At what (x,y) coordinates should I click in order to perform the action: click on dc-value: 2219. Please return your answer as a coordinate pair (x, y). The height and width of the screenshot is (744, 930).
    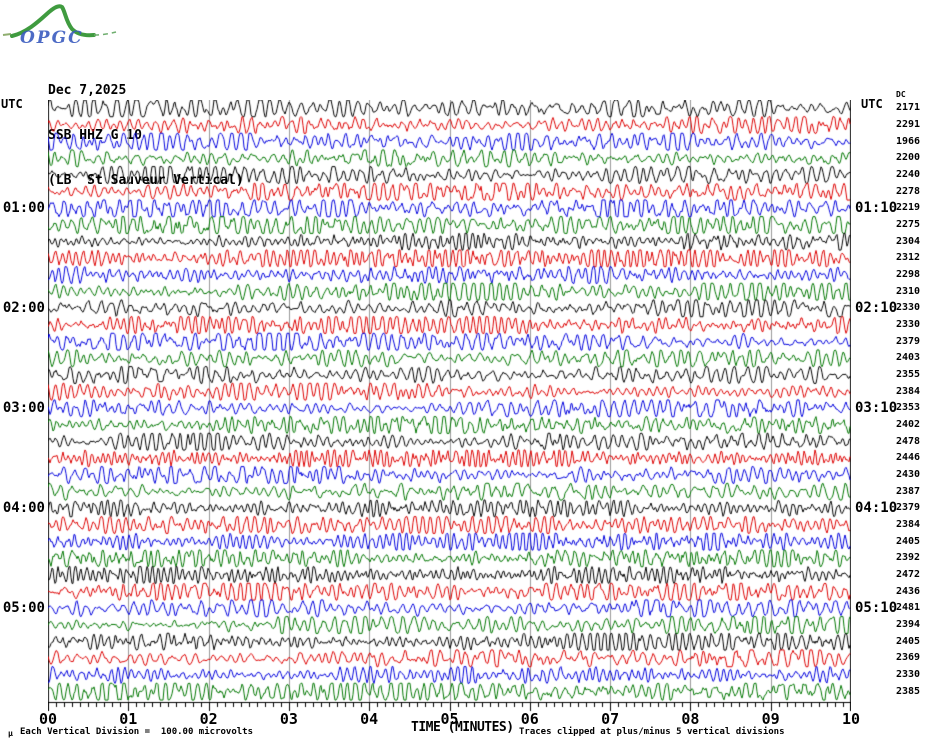
    Looking at the image, I should click on (908, 208).